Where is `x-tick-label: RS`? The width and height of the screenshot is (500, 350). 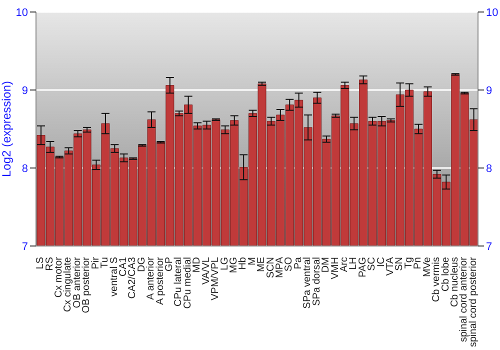
x-tick-label: RS is located at coordinates (50, 263).